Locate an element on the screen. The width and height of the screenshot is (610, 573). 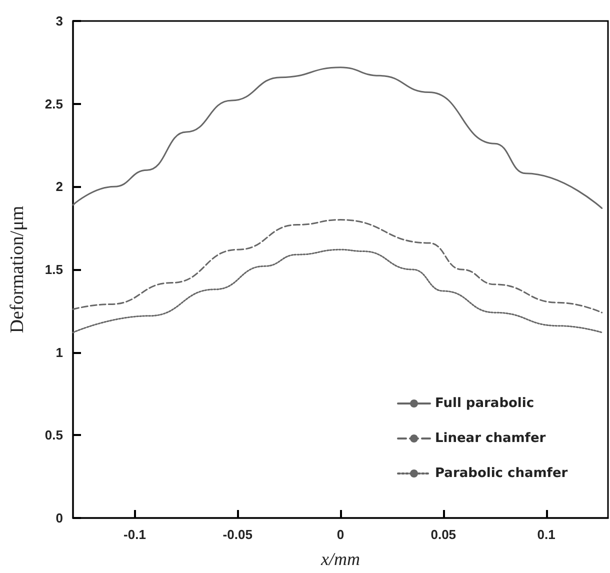
y-tick-label: 2.5 is located at coordinates (53, 104).